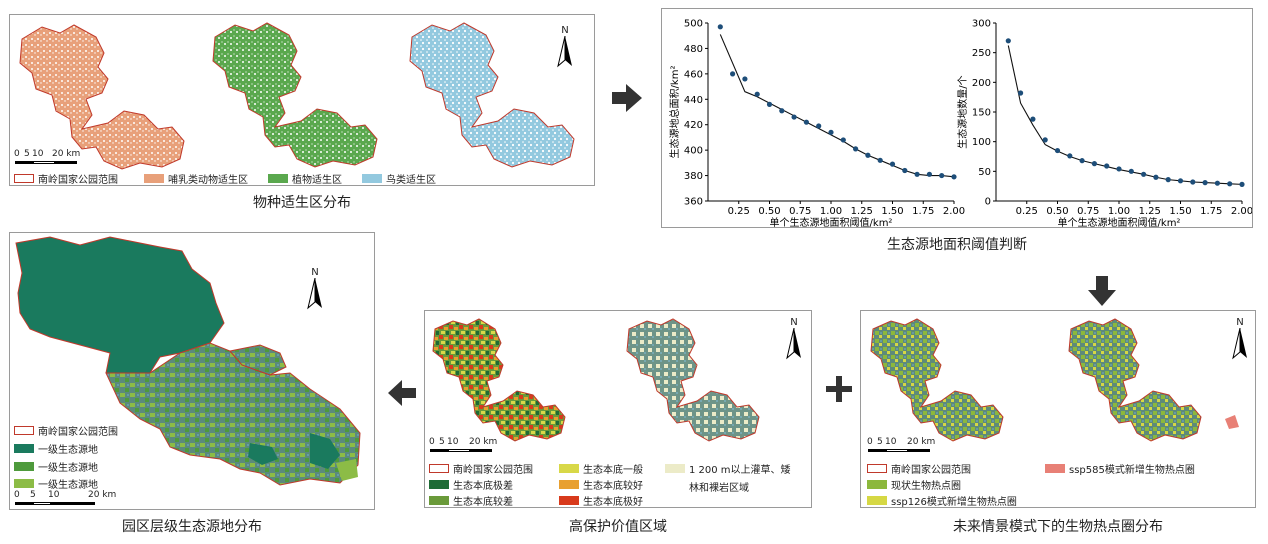  Describe the element at coordinates (1241, 211) in the screenshot. I see `x-tick-label: 2.00` at that location.